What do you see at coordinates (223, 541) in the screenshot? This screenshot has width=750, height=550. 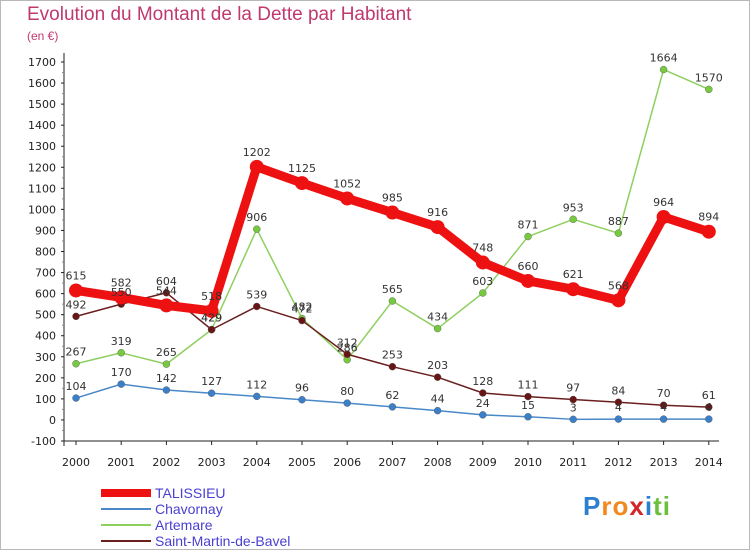 I see `legend-label: Saint-Martin-de-Bavel` at bounding box center [223, 541].